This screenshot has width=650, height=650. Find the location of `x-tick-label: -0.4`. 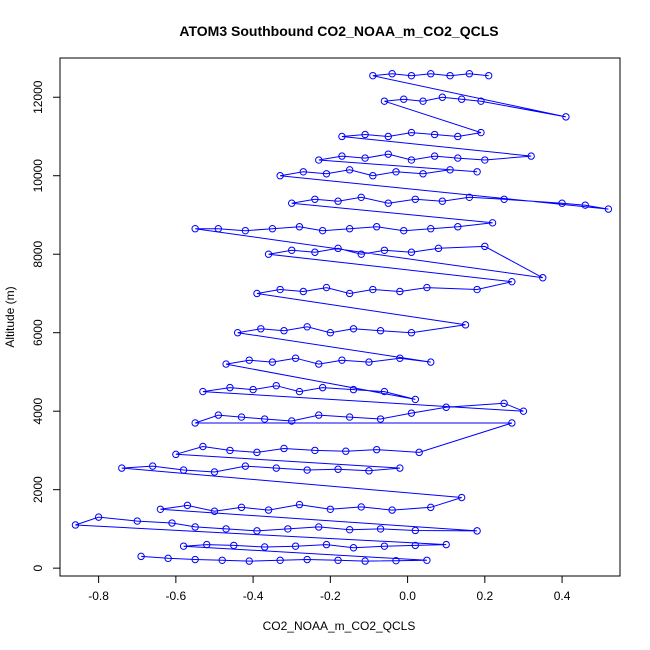

x-tick-label: -0.4 is located at coordinates (253, 596).